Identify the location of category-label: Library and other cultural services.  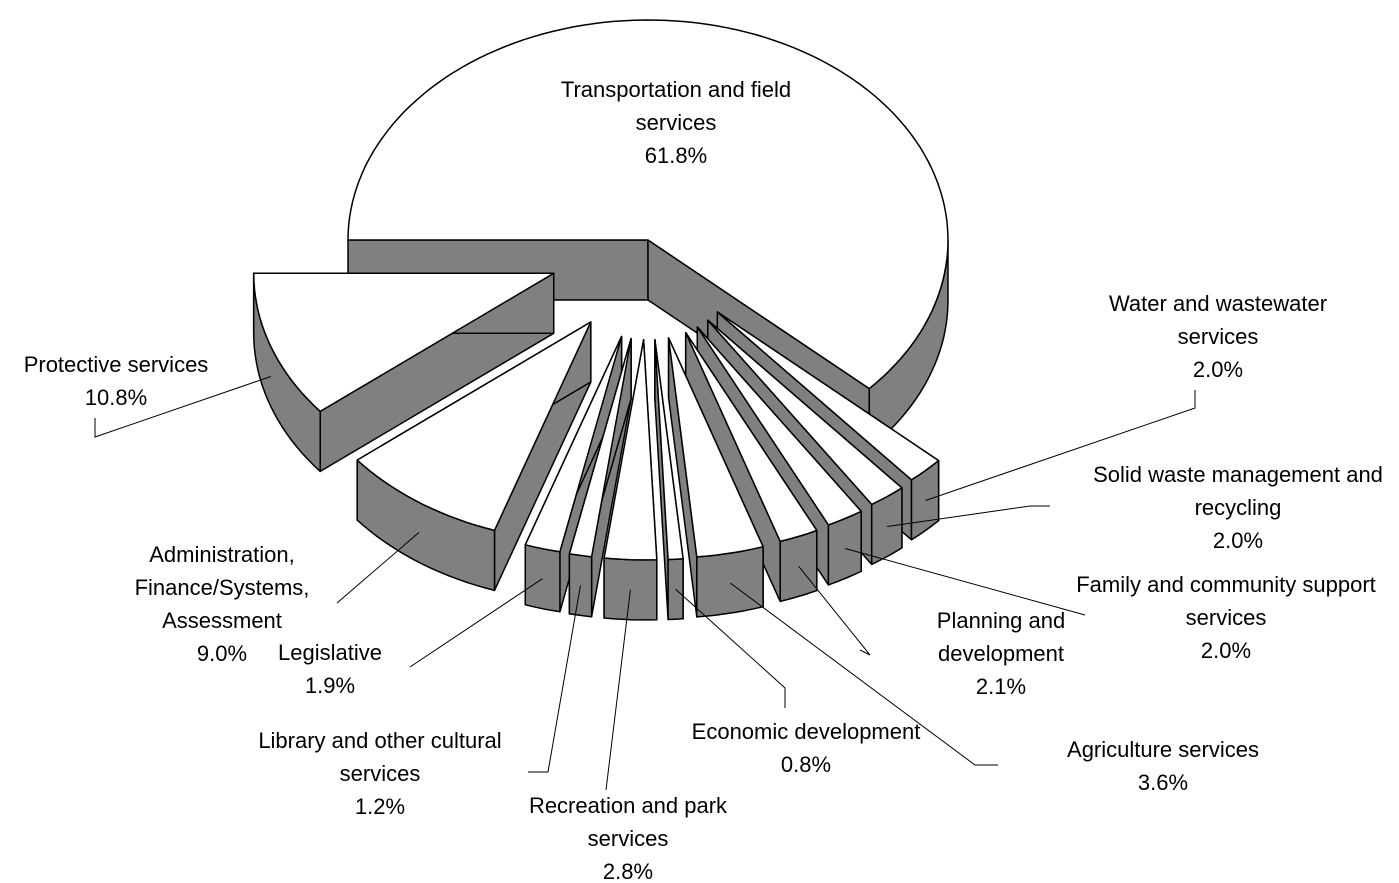
(380, 757).